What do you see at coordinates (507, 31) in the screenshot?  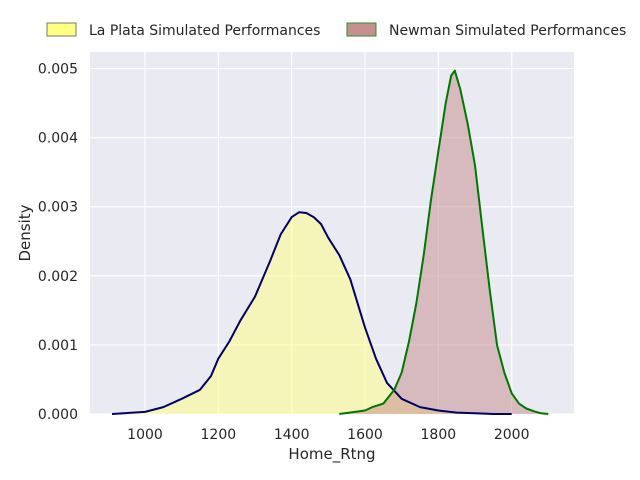 I see `legend-label-1: Newman Simulated Performances` at bounding box center [507, 31].